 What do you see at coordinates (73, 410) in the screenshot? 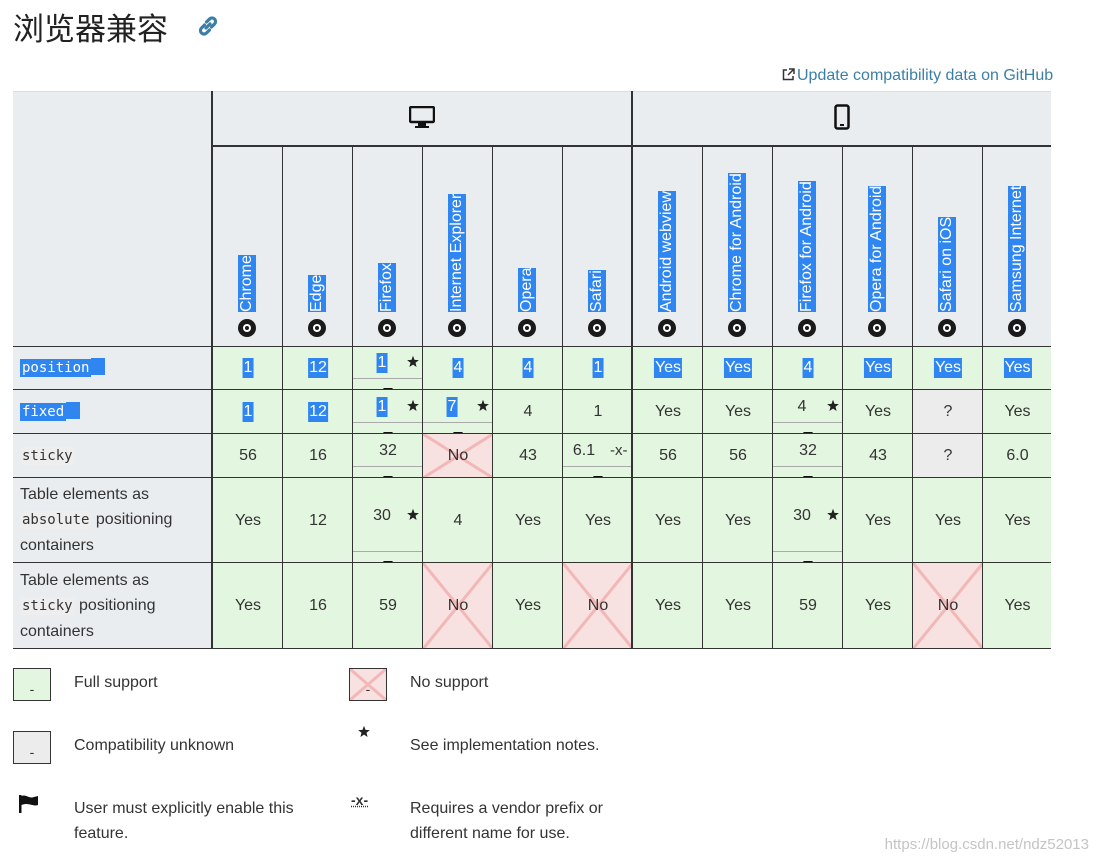
I see `selection-tail` at bounding box center [73, 410].